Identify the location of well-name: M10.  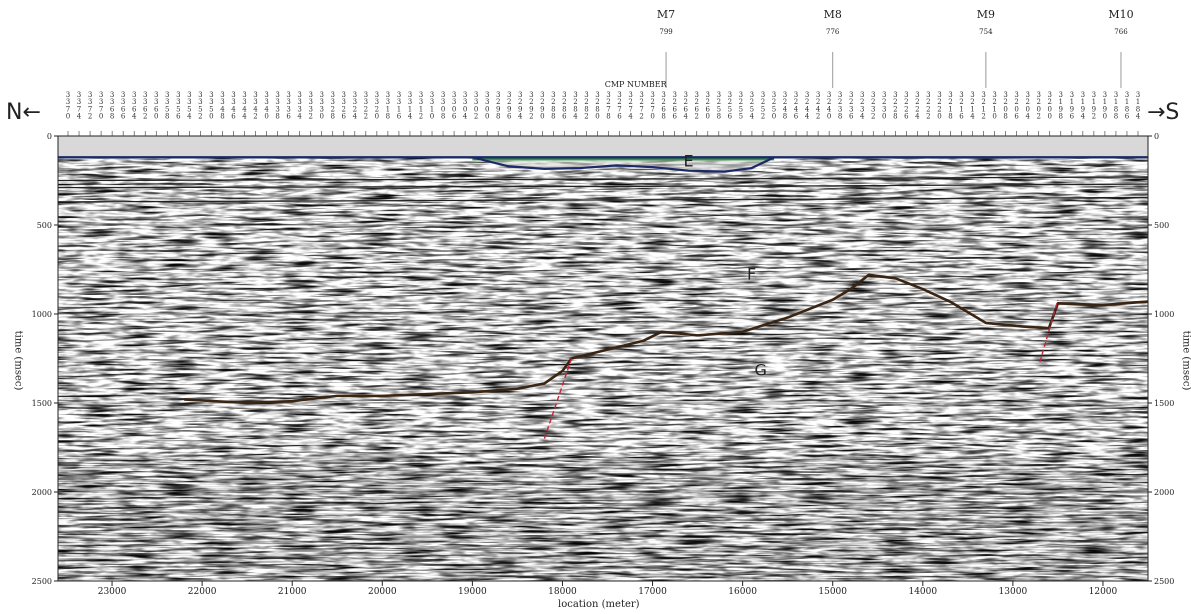
(1121, 14).